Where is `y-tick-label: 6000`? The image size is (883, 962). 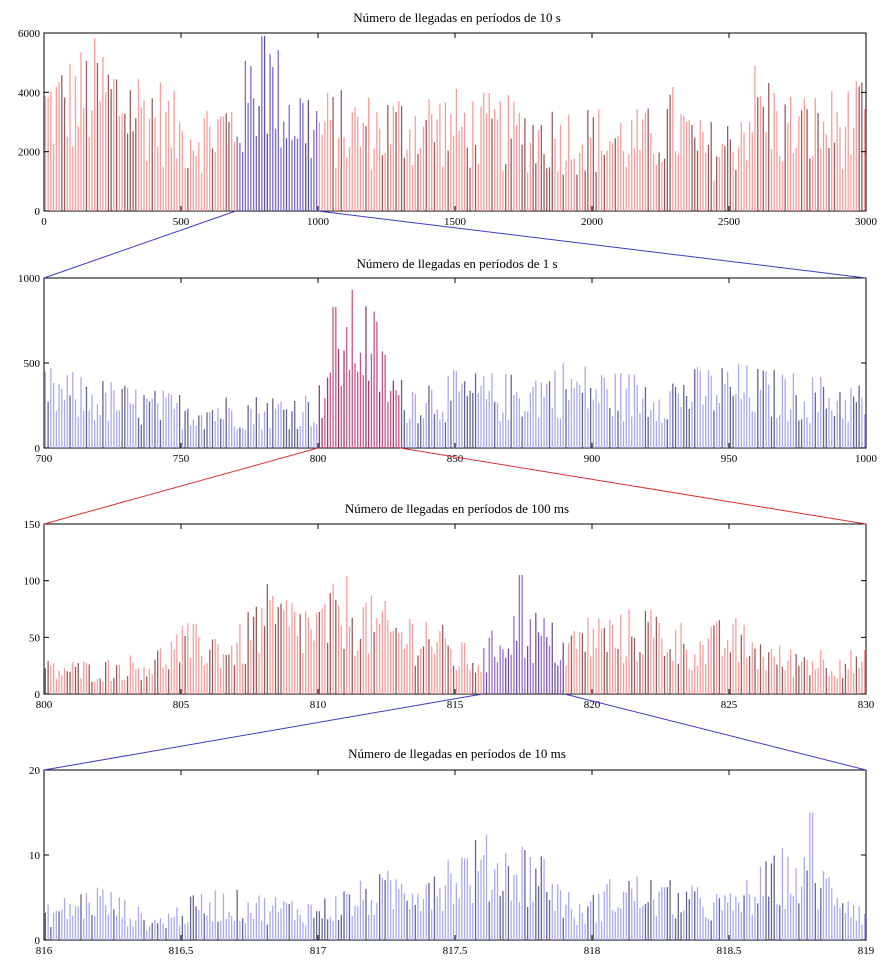 y-tick-label: 6000 is located at coordinates (29, 34).